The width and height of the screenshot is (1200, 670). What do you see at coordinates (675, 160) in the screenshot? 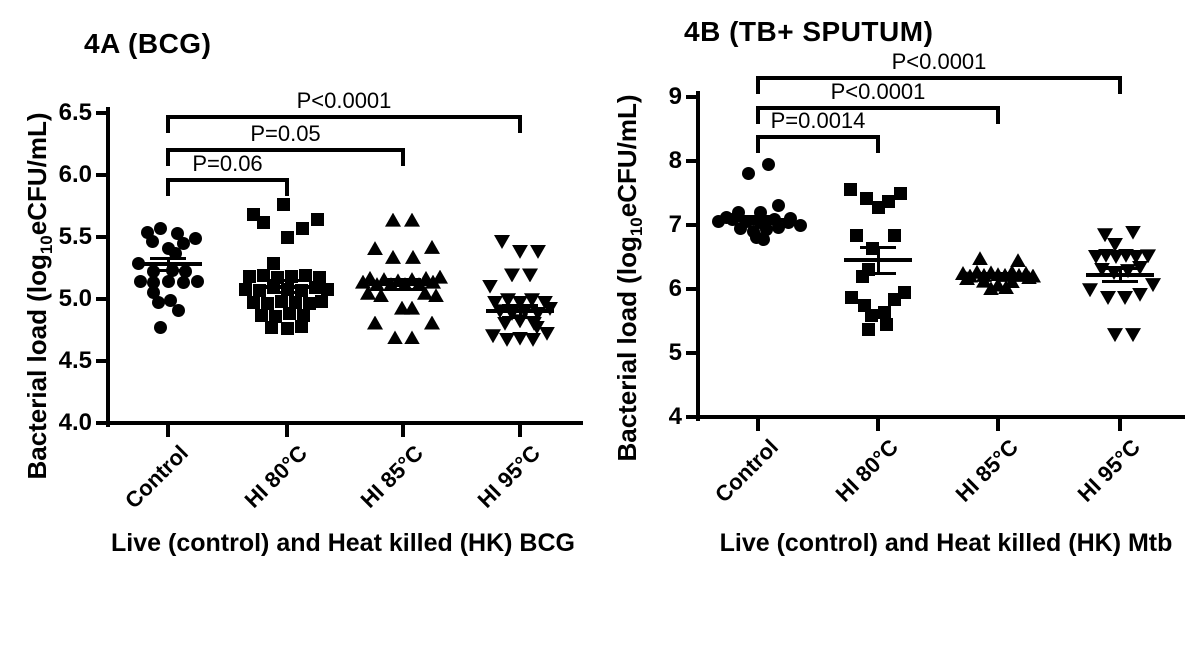
I see `y-tick-label: 8` at bounding box center [675, 160].